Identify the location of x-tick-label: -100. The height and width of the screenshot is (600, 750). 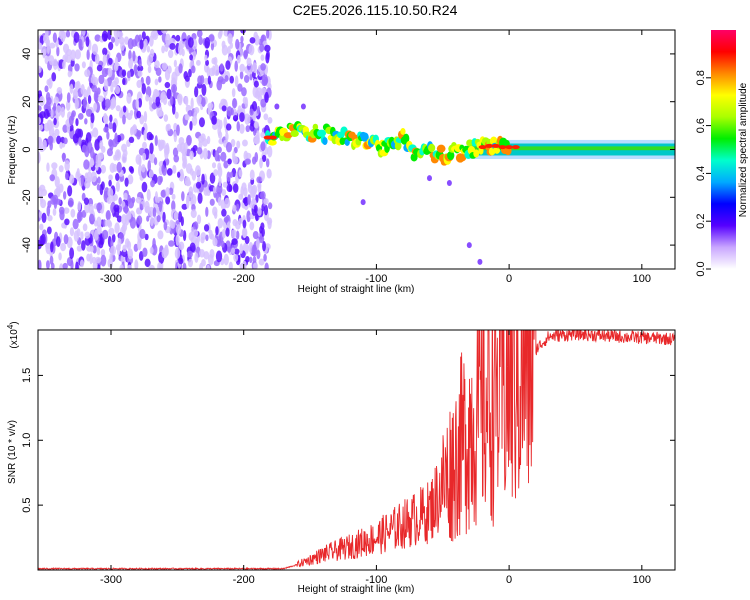
(376, 580).